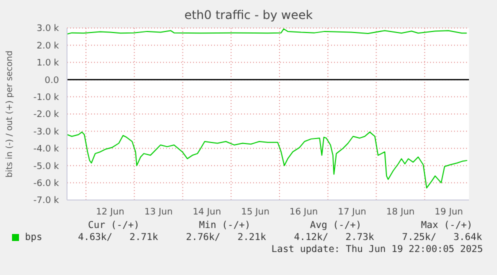 This screenshot has width=497, height=275. What do you see at coordinates (48, 63) in the screenshot?
I see `y-tick-label: 1.0 k` at bounding box center [48, 63].